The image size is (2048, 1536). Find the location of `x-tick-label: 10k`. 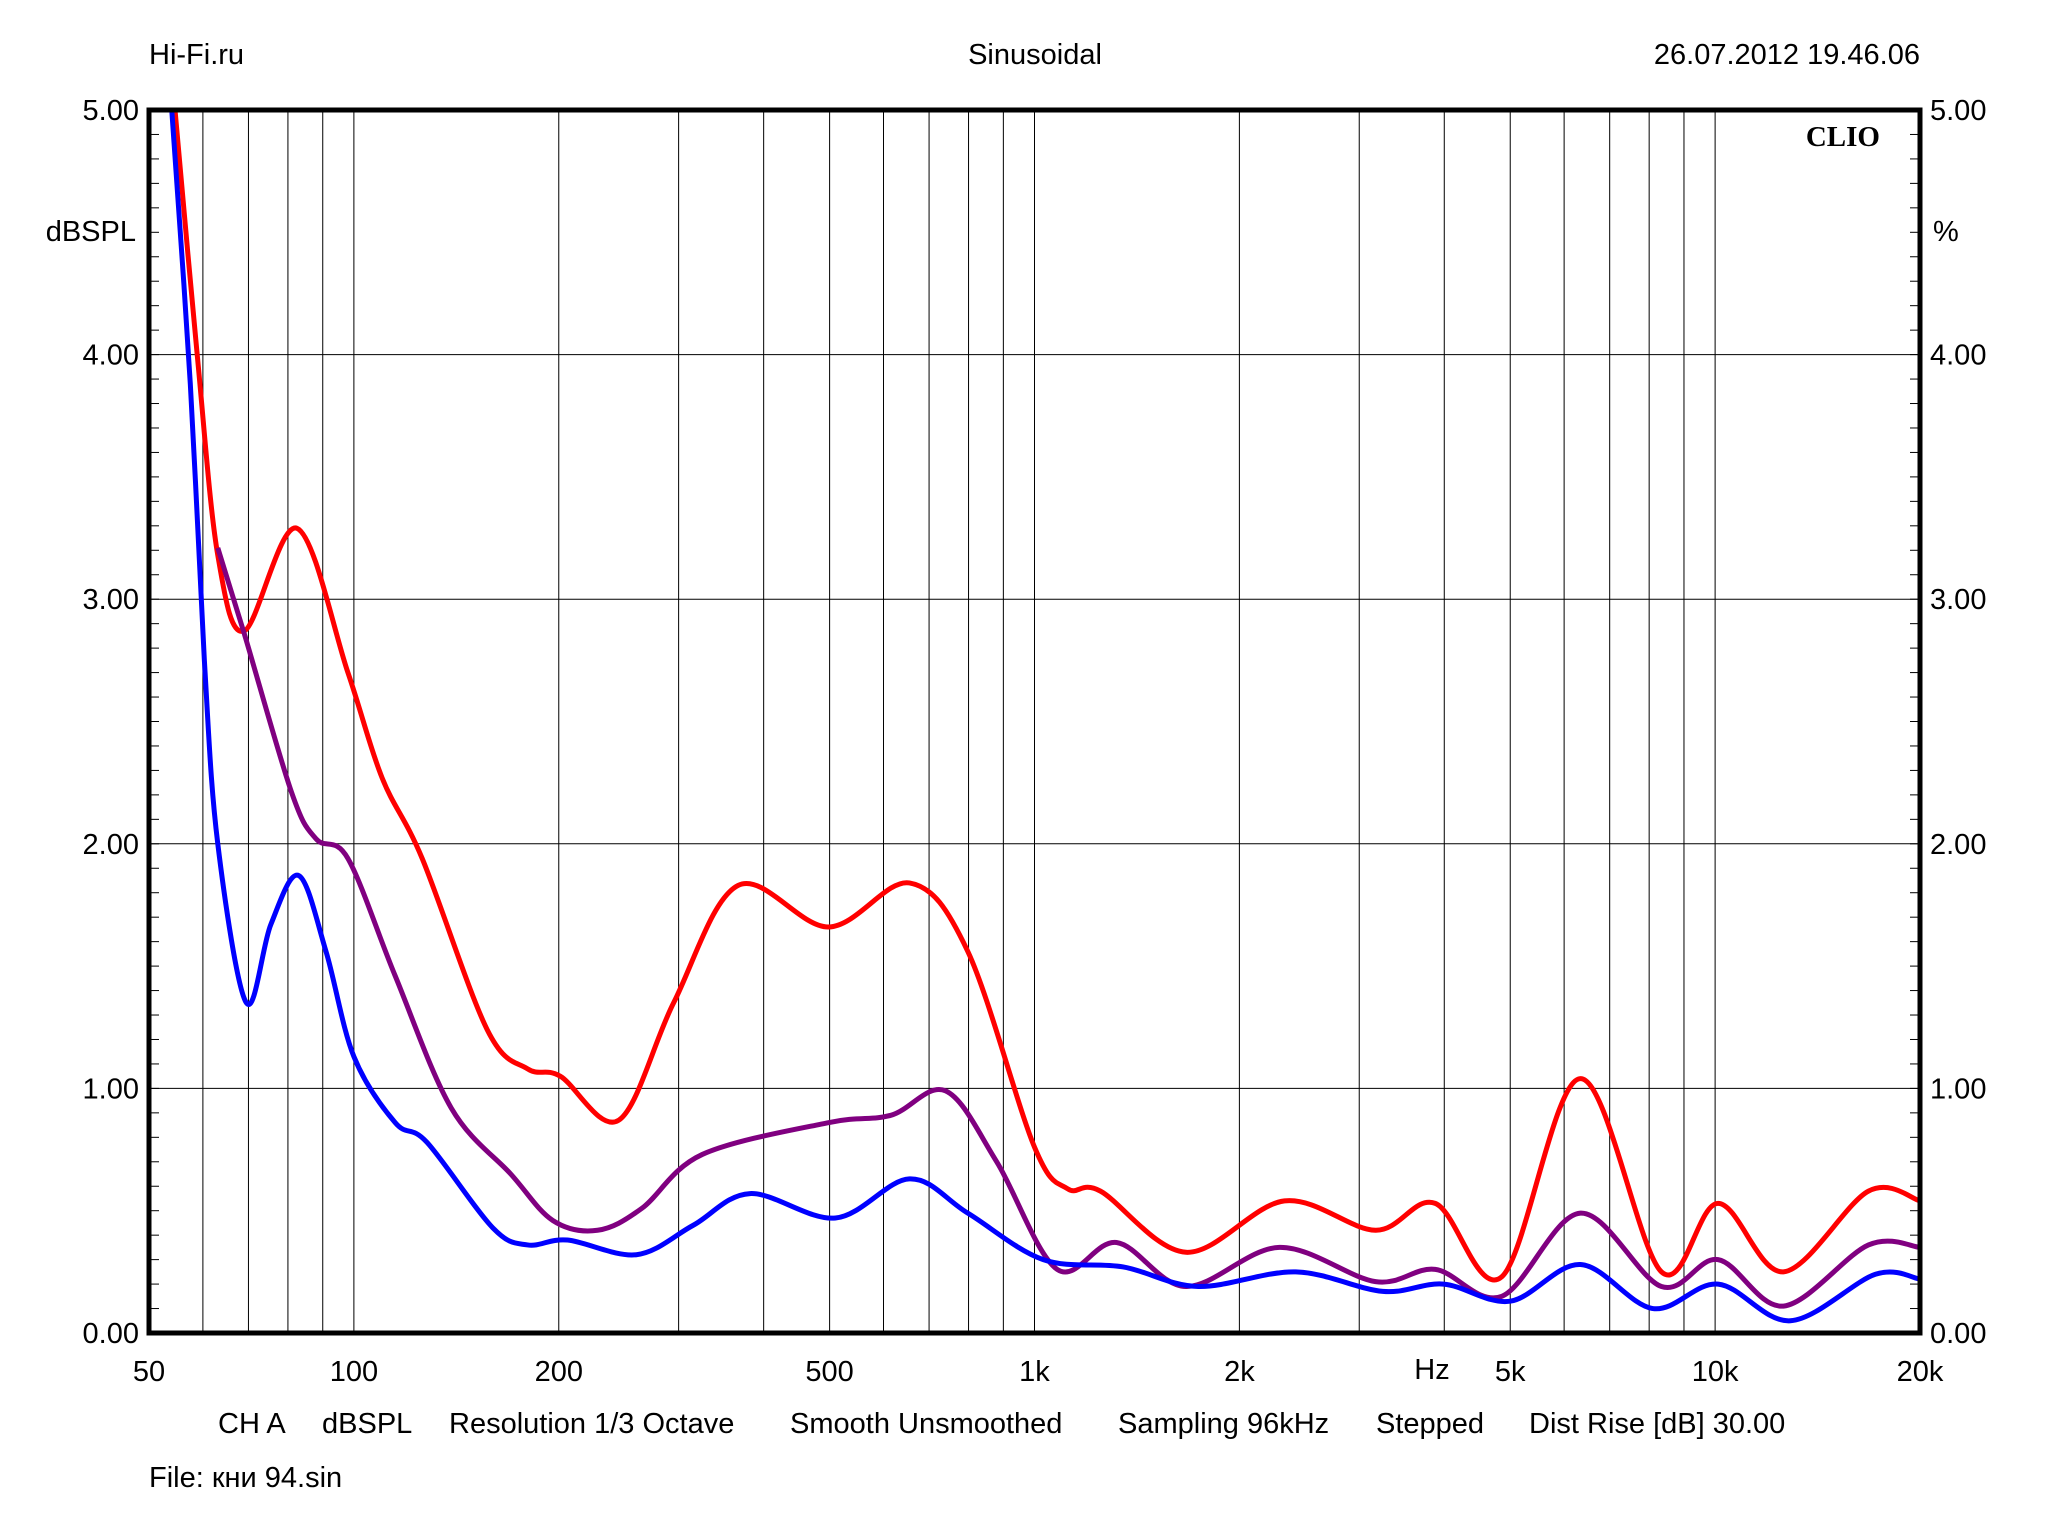

x-tick-label: 10k is located at coordinates (1715, 1372).